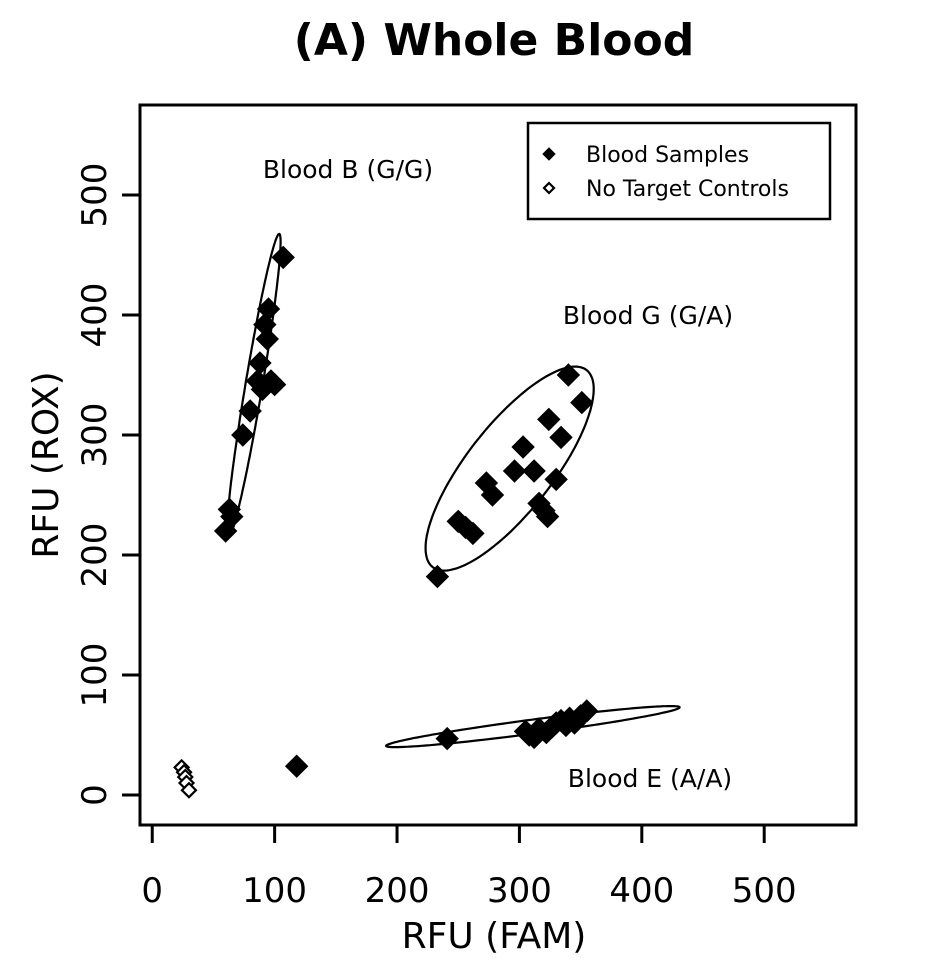 This screenshot has height=970, width=936. I want to click on y-tick-label: 400, so click(95, 315).